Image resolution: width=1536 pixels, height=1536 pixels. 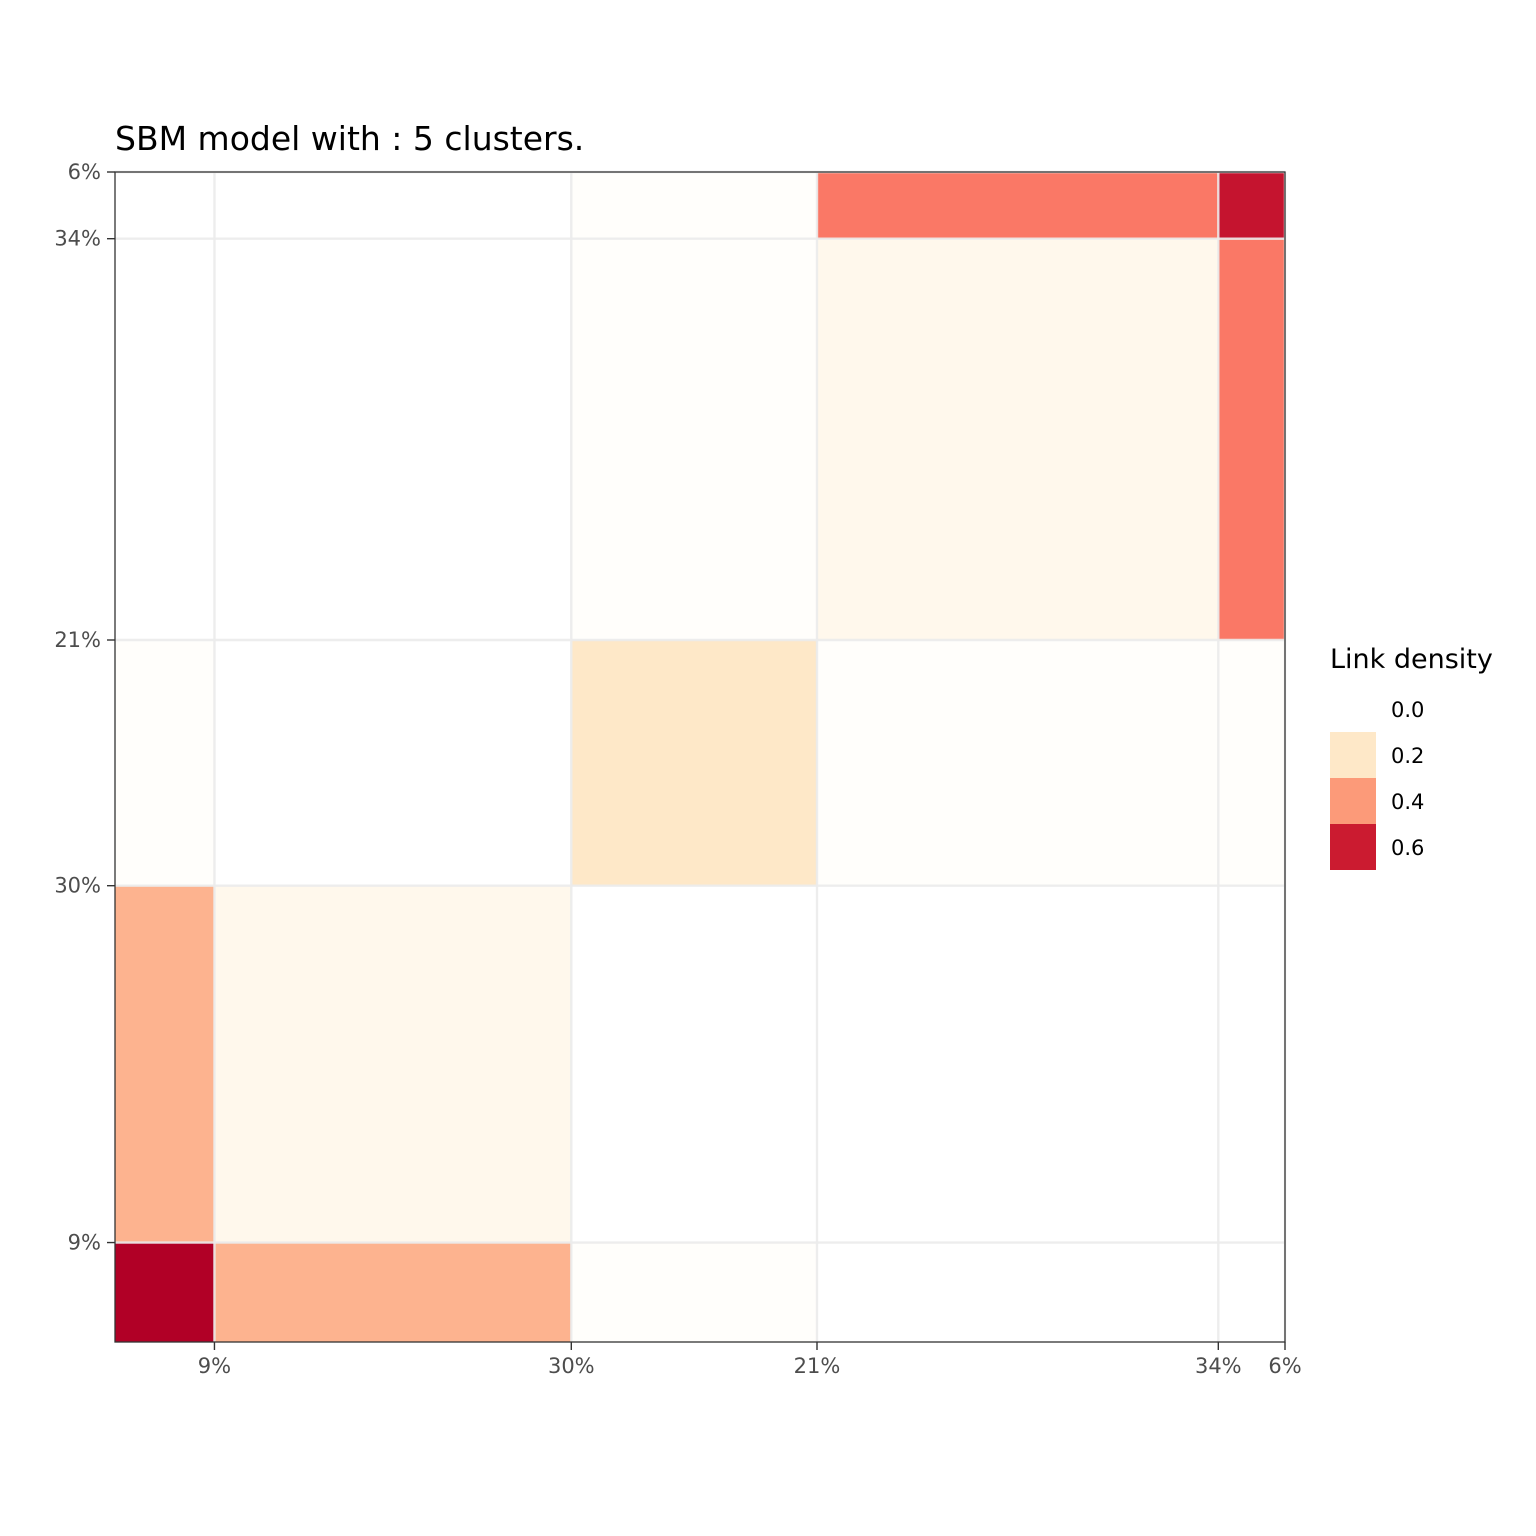 What do you see at coordinates (750, 1360) in the screenshot?
I see `x-axis: 9% 30% 21% 34% 6%` at bounding box center [750, 1360].